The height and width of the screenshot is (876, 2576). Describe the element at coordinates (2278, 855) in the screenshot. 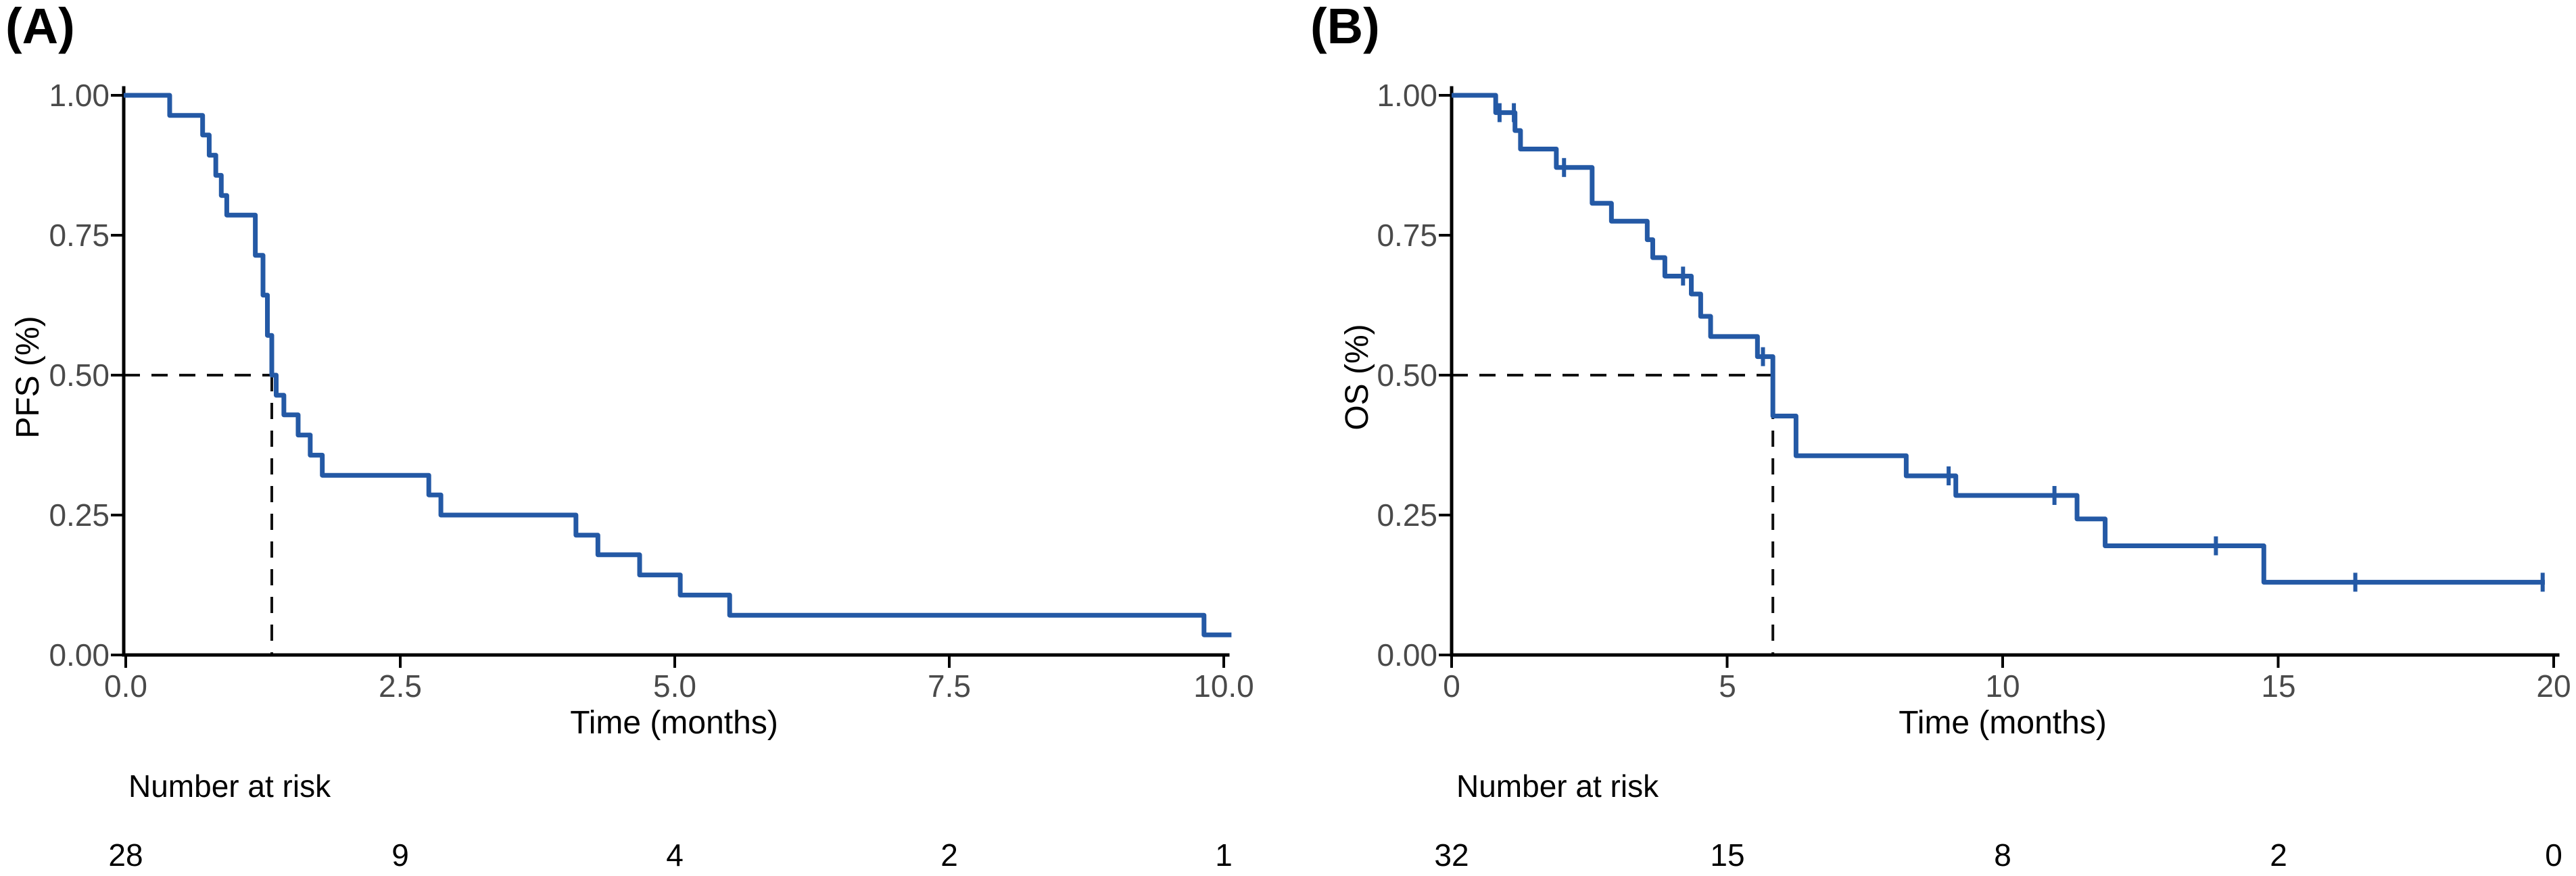

I see `panel-b-at-risk-value: 2` at that location.